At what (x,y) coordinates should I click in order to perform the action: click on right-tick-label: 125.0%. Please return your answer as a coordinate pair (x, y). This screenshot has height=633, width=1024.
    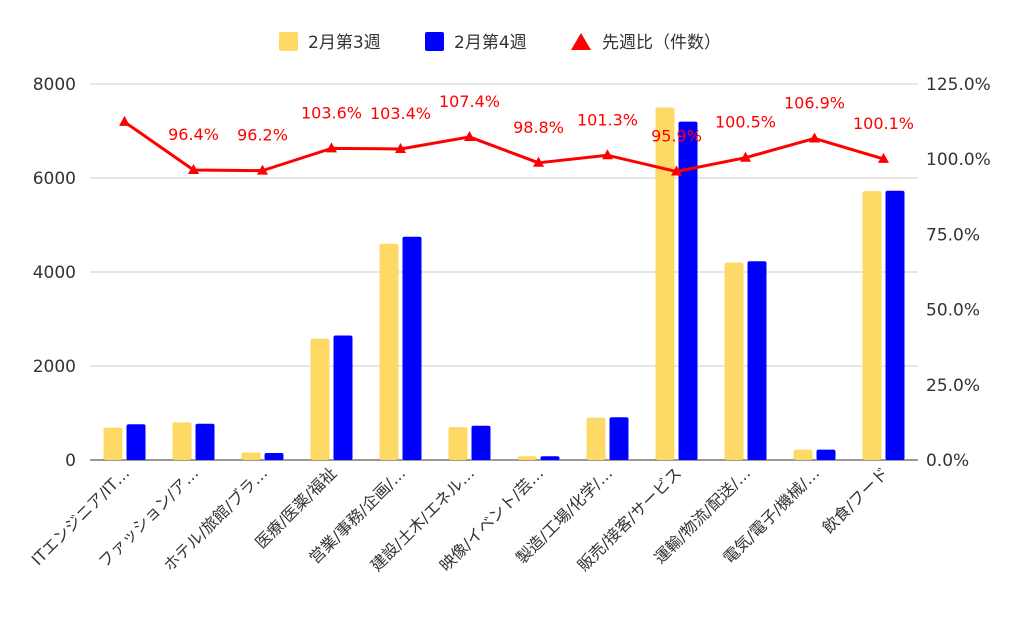
    Looking at the image, I should click on (958, 85).